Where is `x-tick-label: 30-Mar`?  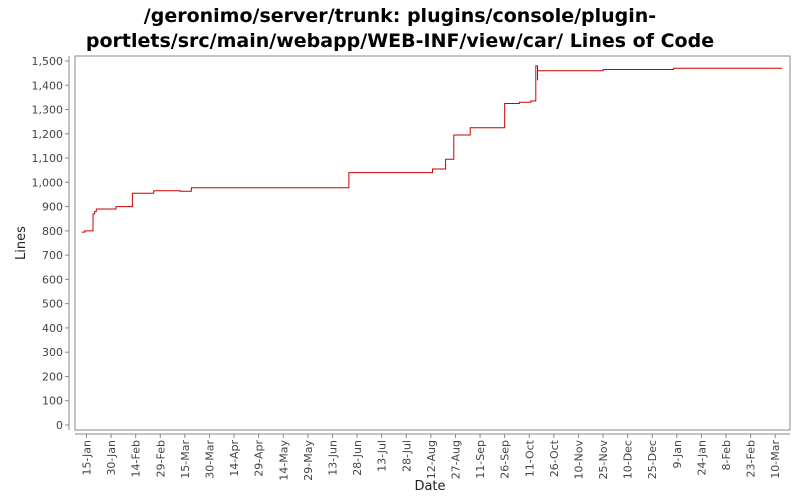
x-tick-label: 30-Mar is located at coordinates (209, 459).